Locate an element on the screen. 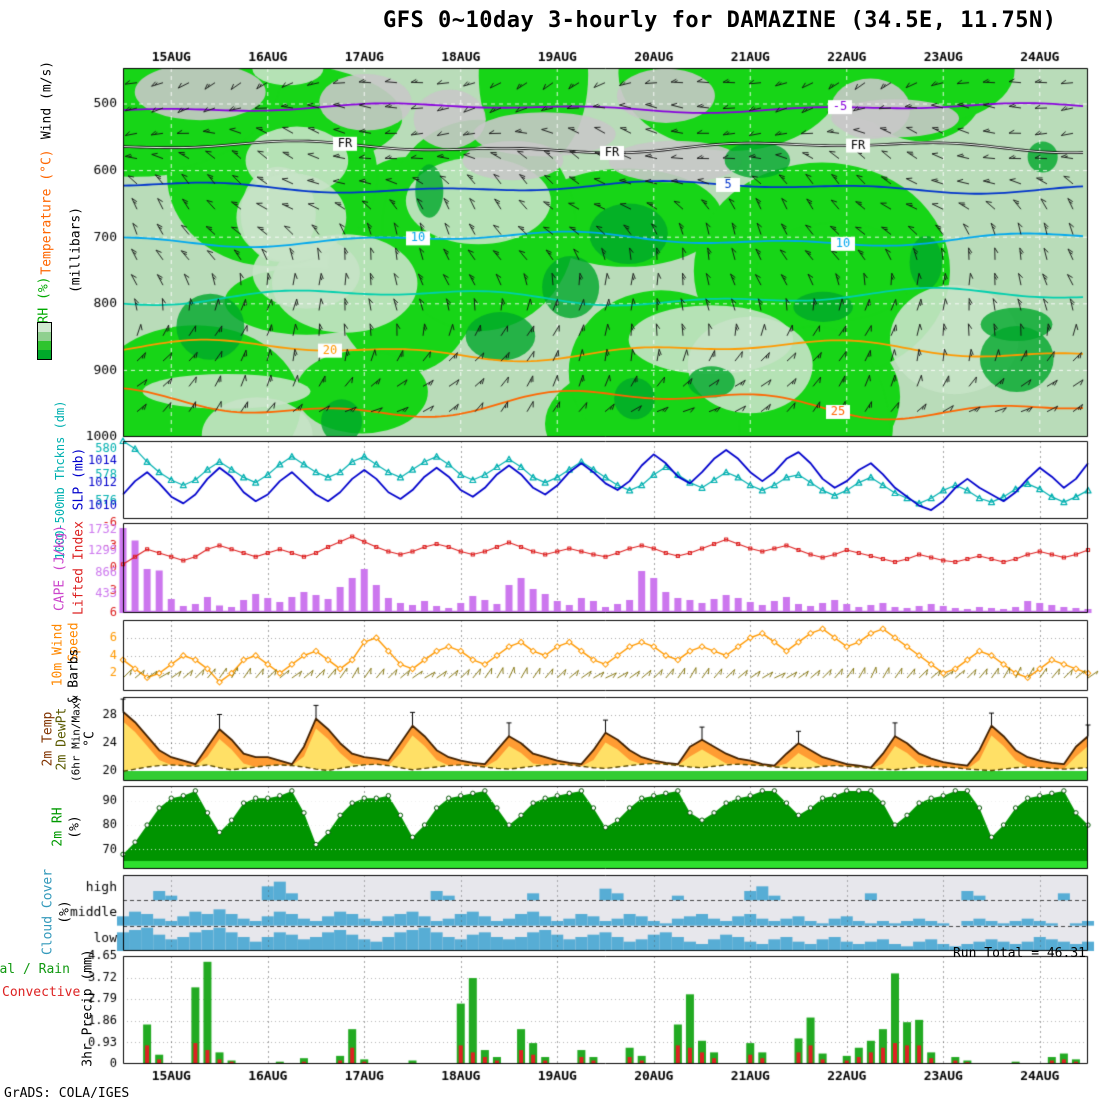 This screenshot has height=1100, width=1100. precip3hr-axis-label: 3hr Precip (mm) is located at coordinates (88, 1008).